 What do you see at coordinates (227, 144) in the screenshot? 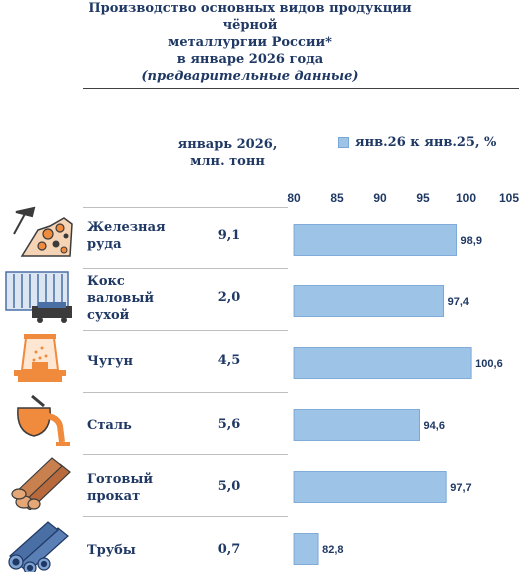
I see `volume-header-line-1: январь 2026,` at bounding box center [227, 144].